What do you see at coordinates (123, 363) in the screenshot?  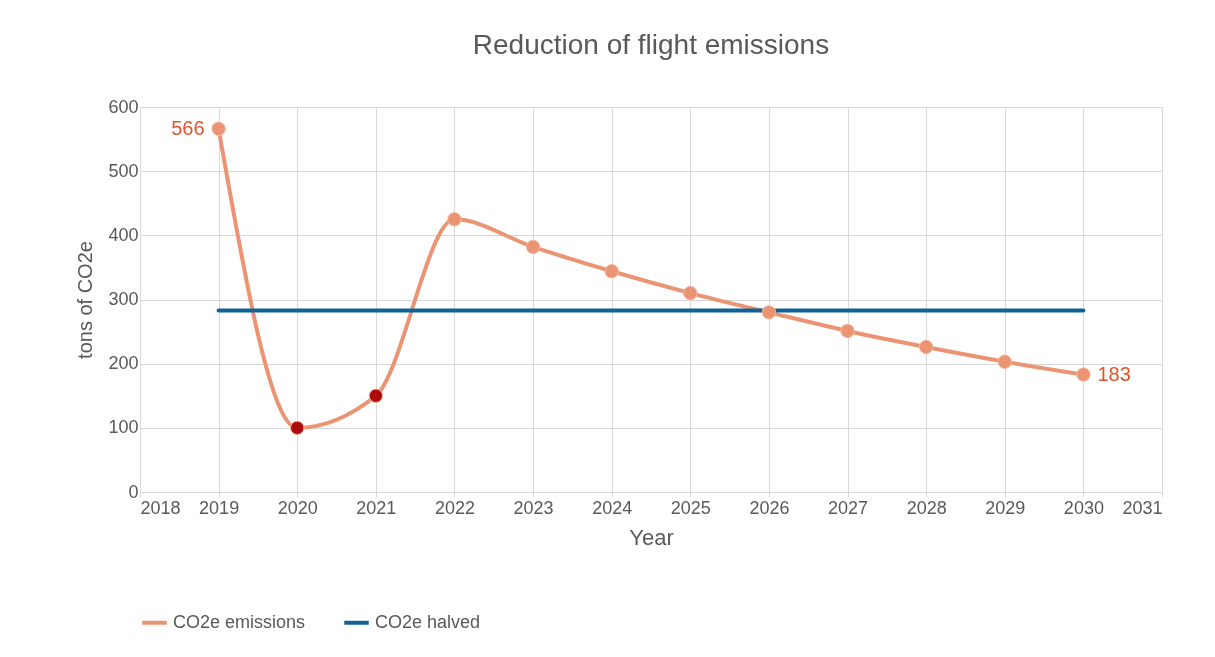 I see `y-tick-label: 200` at bounding box center [123, 363].